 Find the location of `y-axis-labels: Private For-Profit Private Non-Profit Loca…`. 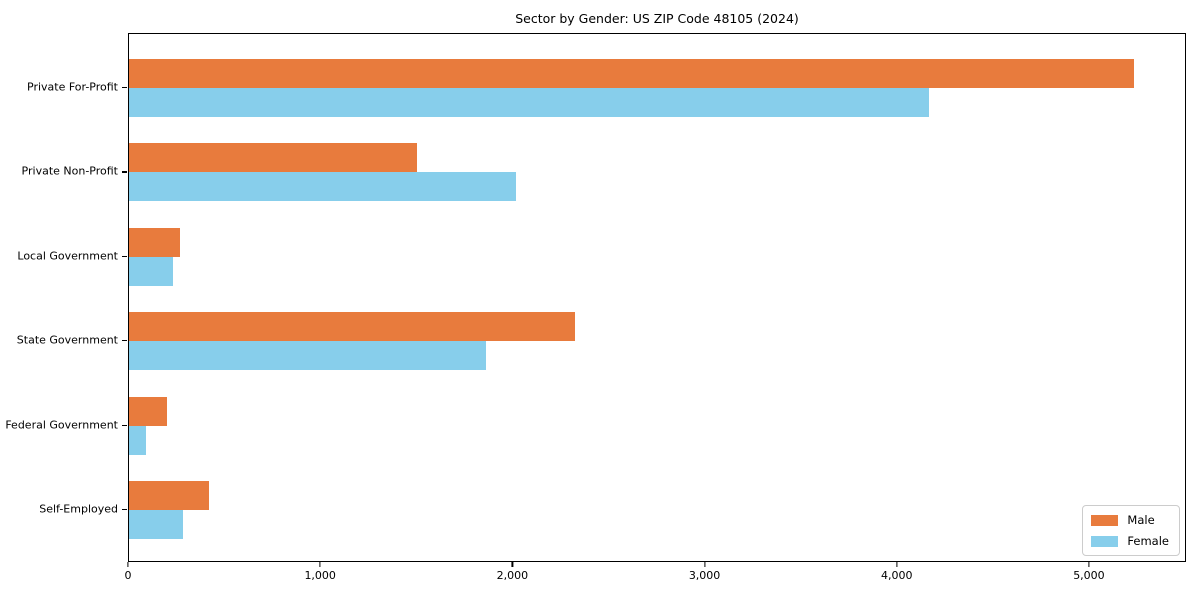

y-axis-labels: Private For-Profit Private Non-Profit Loca… is located at coordinates (59, 297).